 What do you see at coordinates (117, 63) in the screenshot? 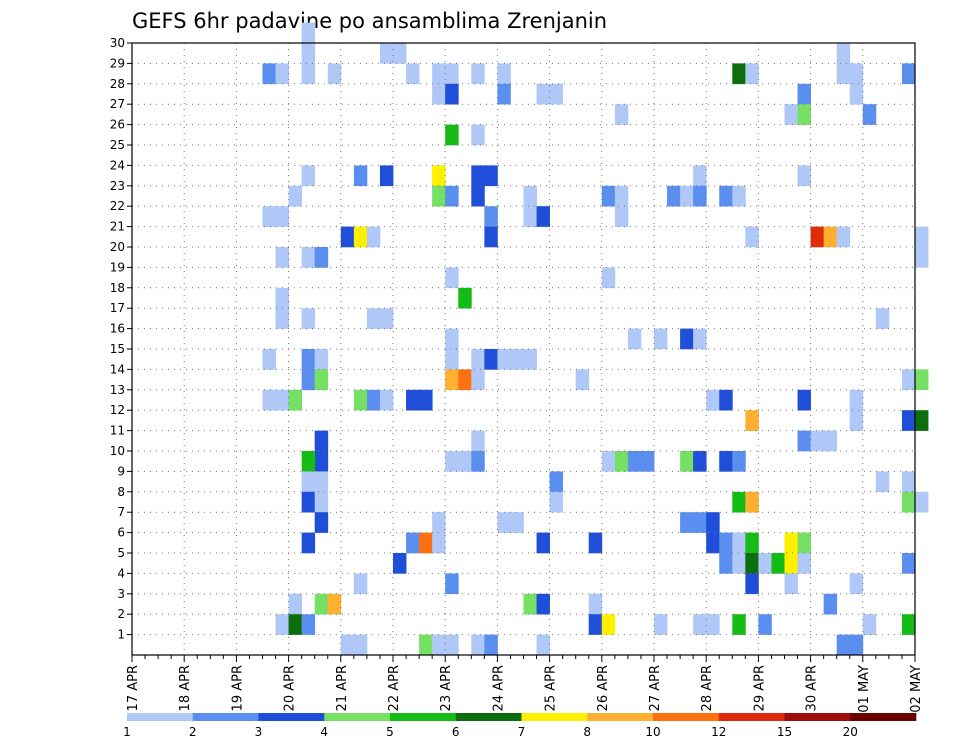
I see `y-tick-label: 29` at bounding box center [117, 63].